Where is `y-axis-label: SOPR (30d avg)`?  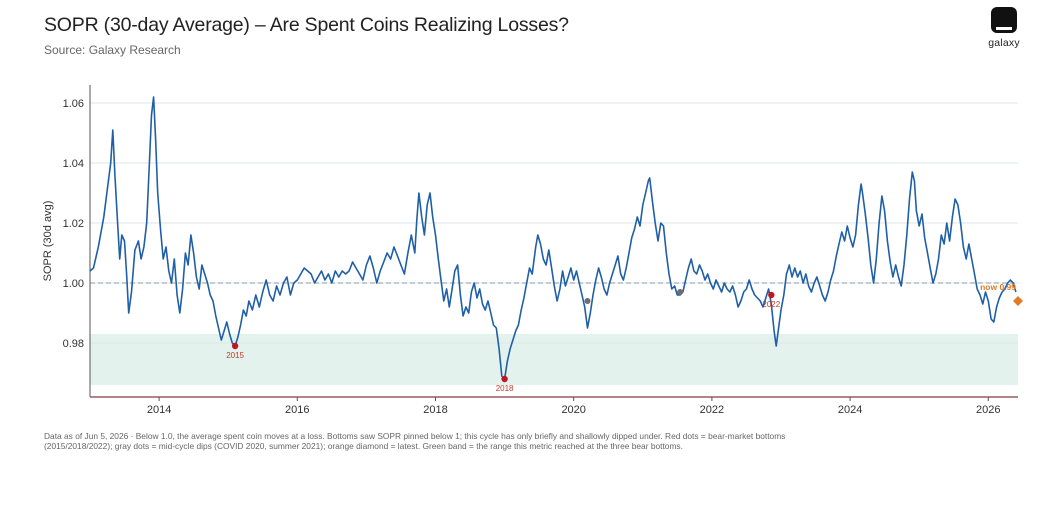
y-axis-label: SOPR (30d avg) is located at coordinates (48, 241).